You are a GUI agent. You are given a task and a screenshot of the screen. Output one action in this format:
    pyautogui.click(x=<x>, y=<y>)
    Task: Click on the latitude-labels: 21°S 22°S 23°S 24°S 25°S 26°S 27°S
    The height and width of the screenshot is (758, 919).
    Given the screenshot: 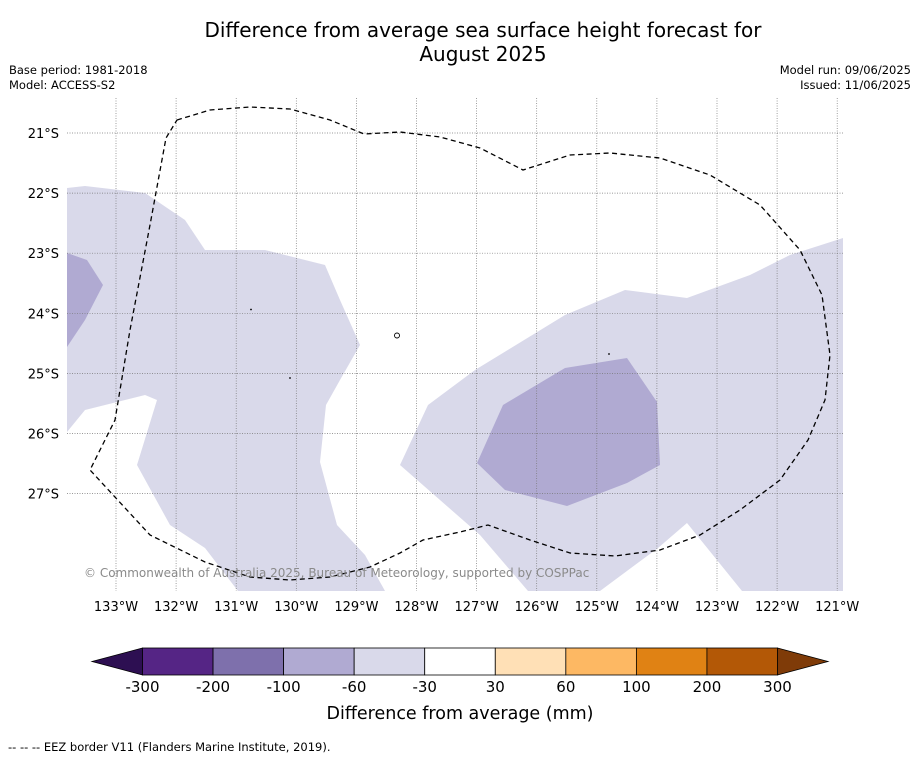 What is the action you would take?
    pyautogui.click(x=43, y=315)
    